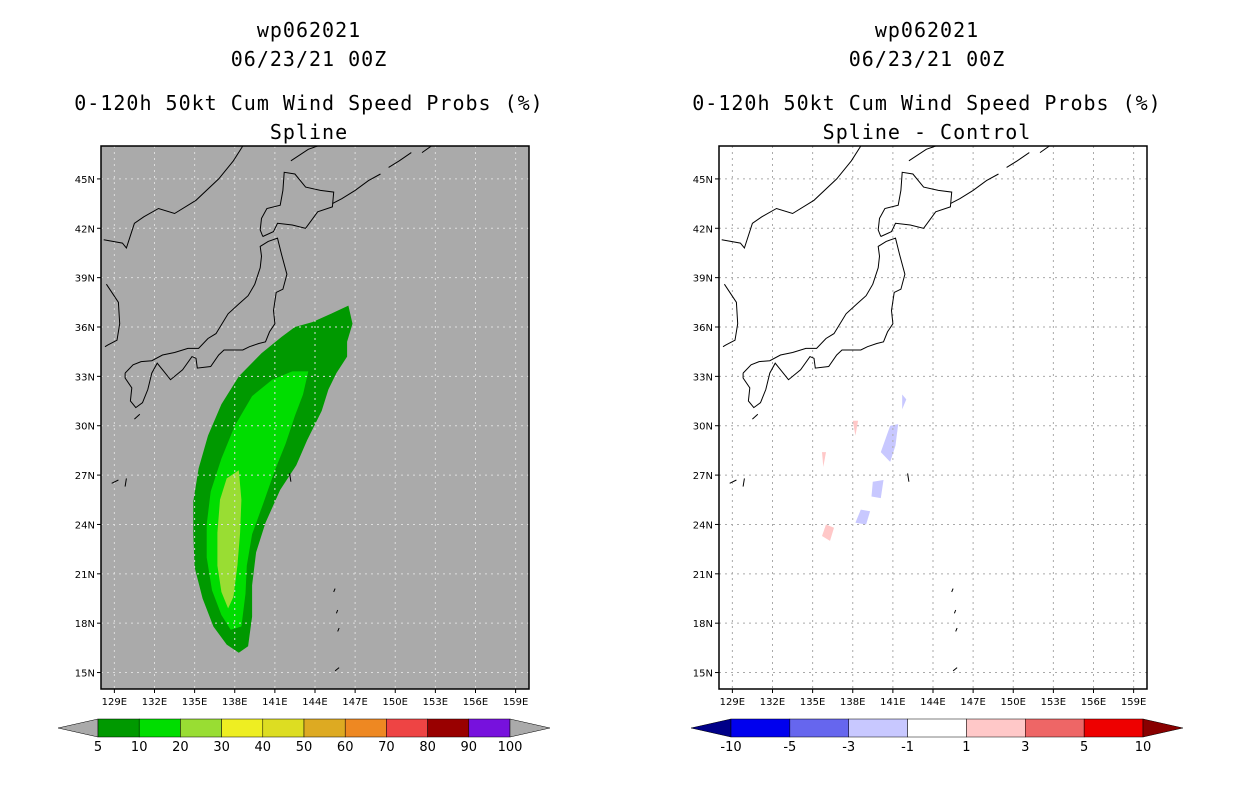 The width and height of the screenshot is (1236, 800). I want to click on colorbar-high-arrow, so click(1163, 728).